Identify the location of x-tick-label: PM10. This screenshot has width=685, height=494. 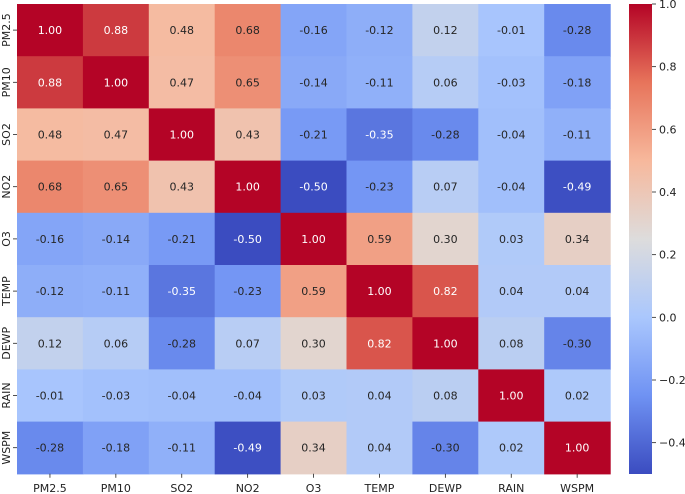
(116, 488).